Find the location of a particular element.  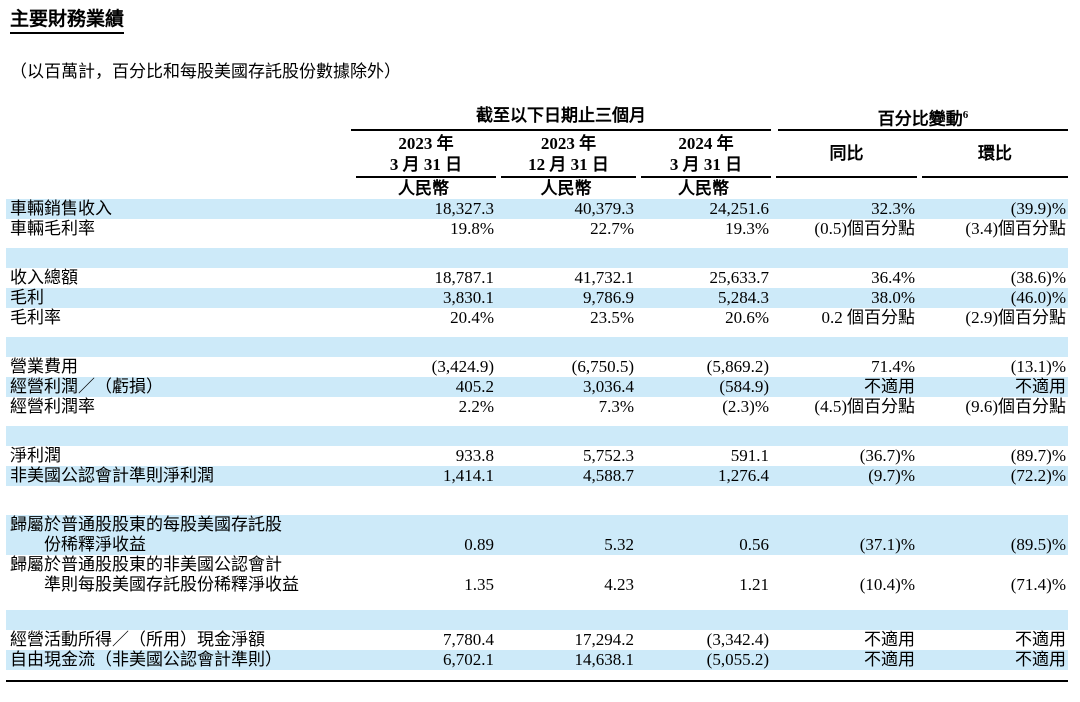

row-label: 經營利潤率 is located at coordinates (52, 406).